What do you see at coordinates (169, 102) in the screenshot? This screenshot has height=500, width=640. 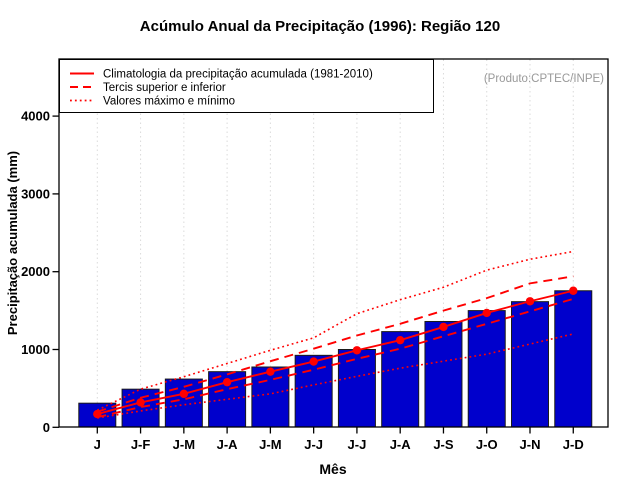 I see `legend-item-label: Valores máximo e mínimo` at bounding box center [169, 102].